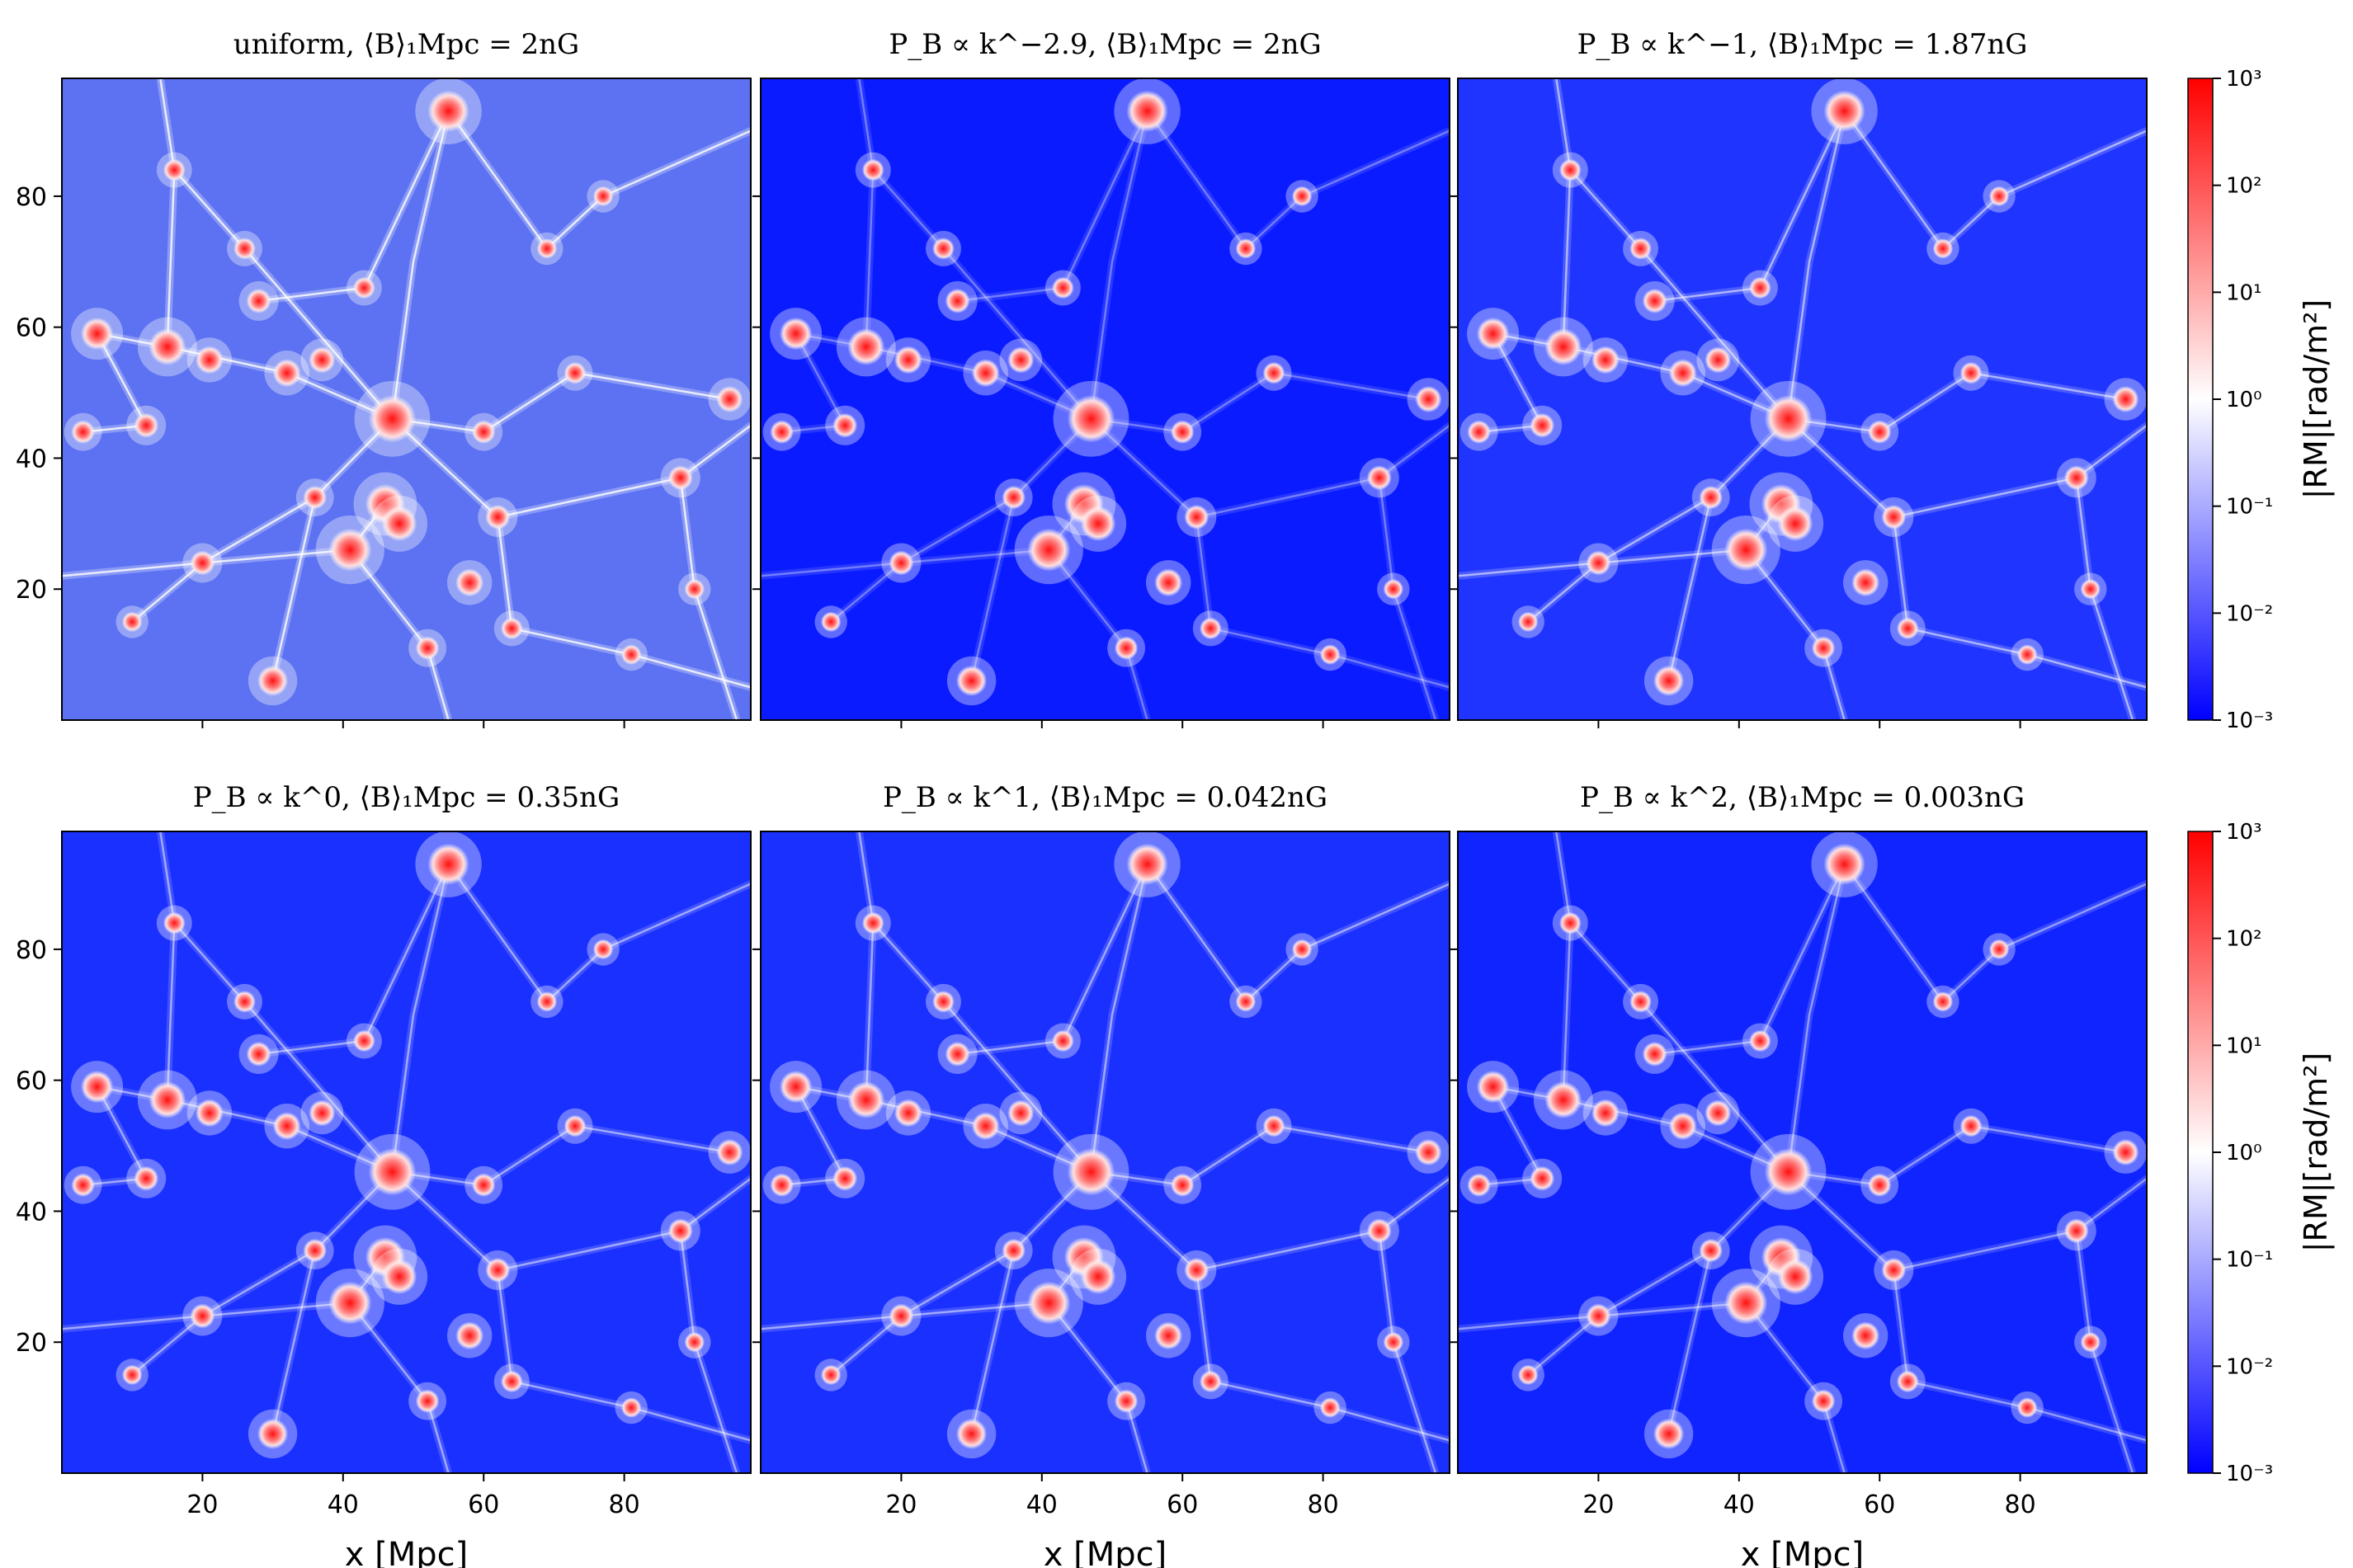  Describe the element at coordinates (2261, 1153) in the screenshot. I see `colorbar-2: 10⁻³ 10⁻² 10⁻¹ 10⁰ 10¹ 10² 10³ |RM|[rad/m²]` at that location.